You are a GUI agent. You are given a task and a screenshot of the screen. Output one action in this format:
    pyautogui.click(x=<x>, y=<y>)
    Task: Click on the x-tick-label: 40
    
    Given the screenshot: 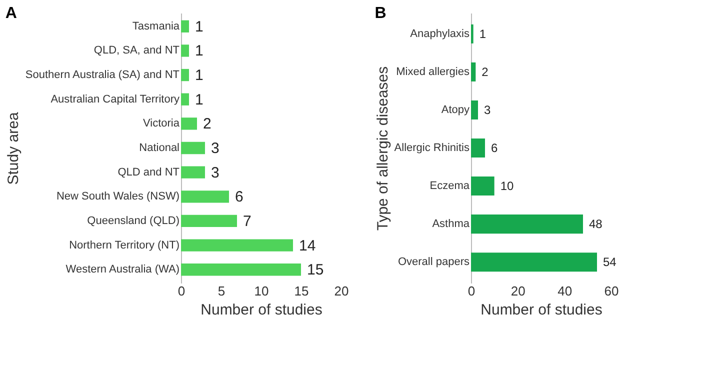 What is the action you would take?
    pyautogui.click(x=565, y=291)
    